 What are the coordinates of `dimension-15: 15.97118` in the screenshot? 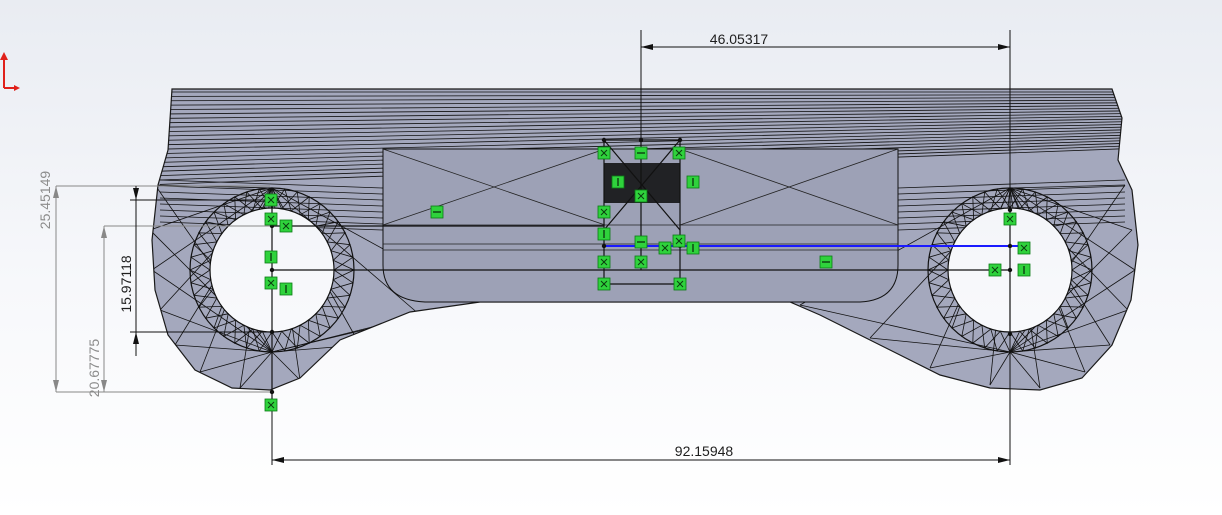 It's located at (195, 271).